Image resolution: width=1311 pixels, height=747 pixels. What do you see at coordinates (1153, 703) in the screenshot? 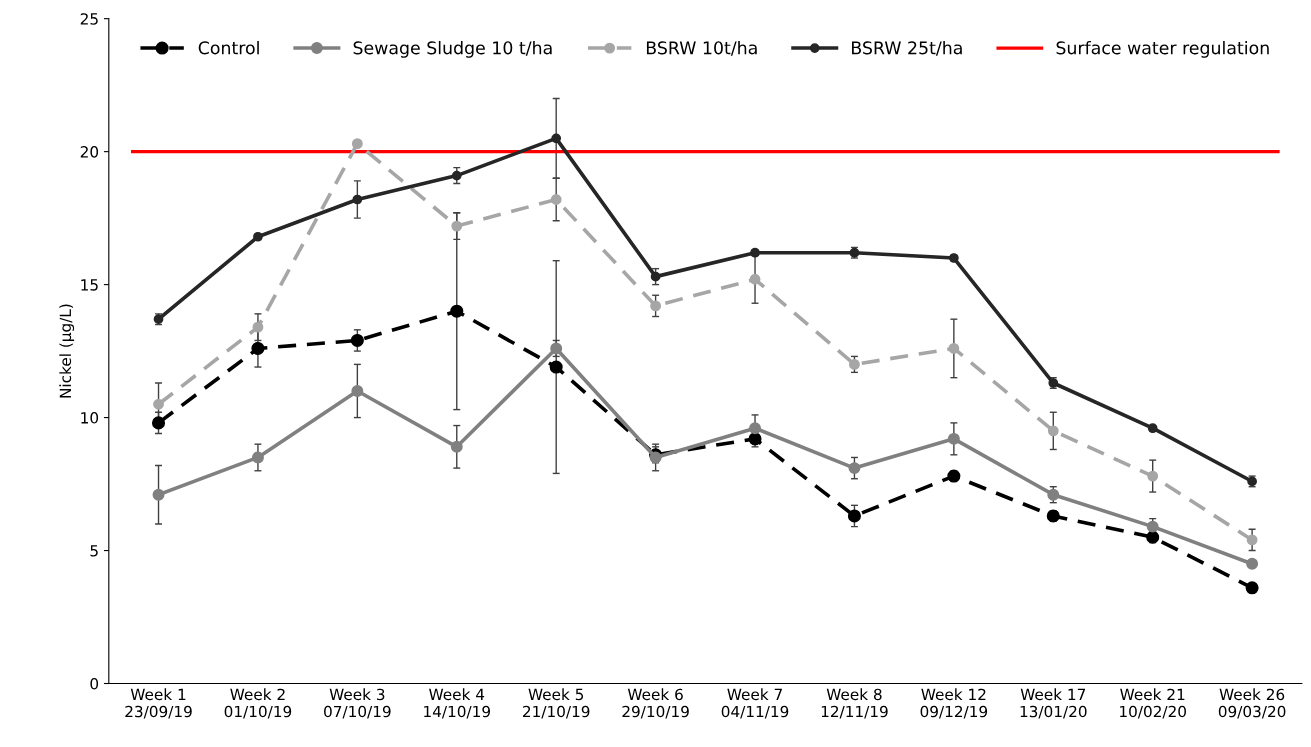
I see `x-tick-label: Week 21 10/02/20` at bounding box center [1153, 703].